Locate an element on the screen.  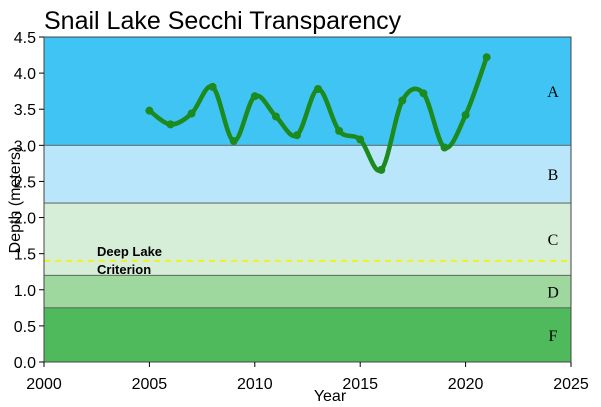
y-axis-label: Depth (meters) is located at coordinates (15, 200).